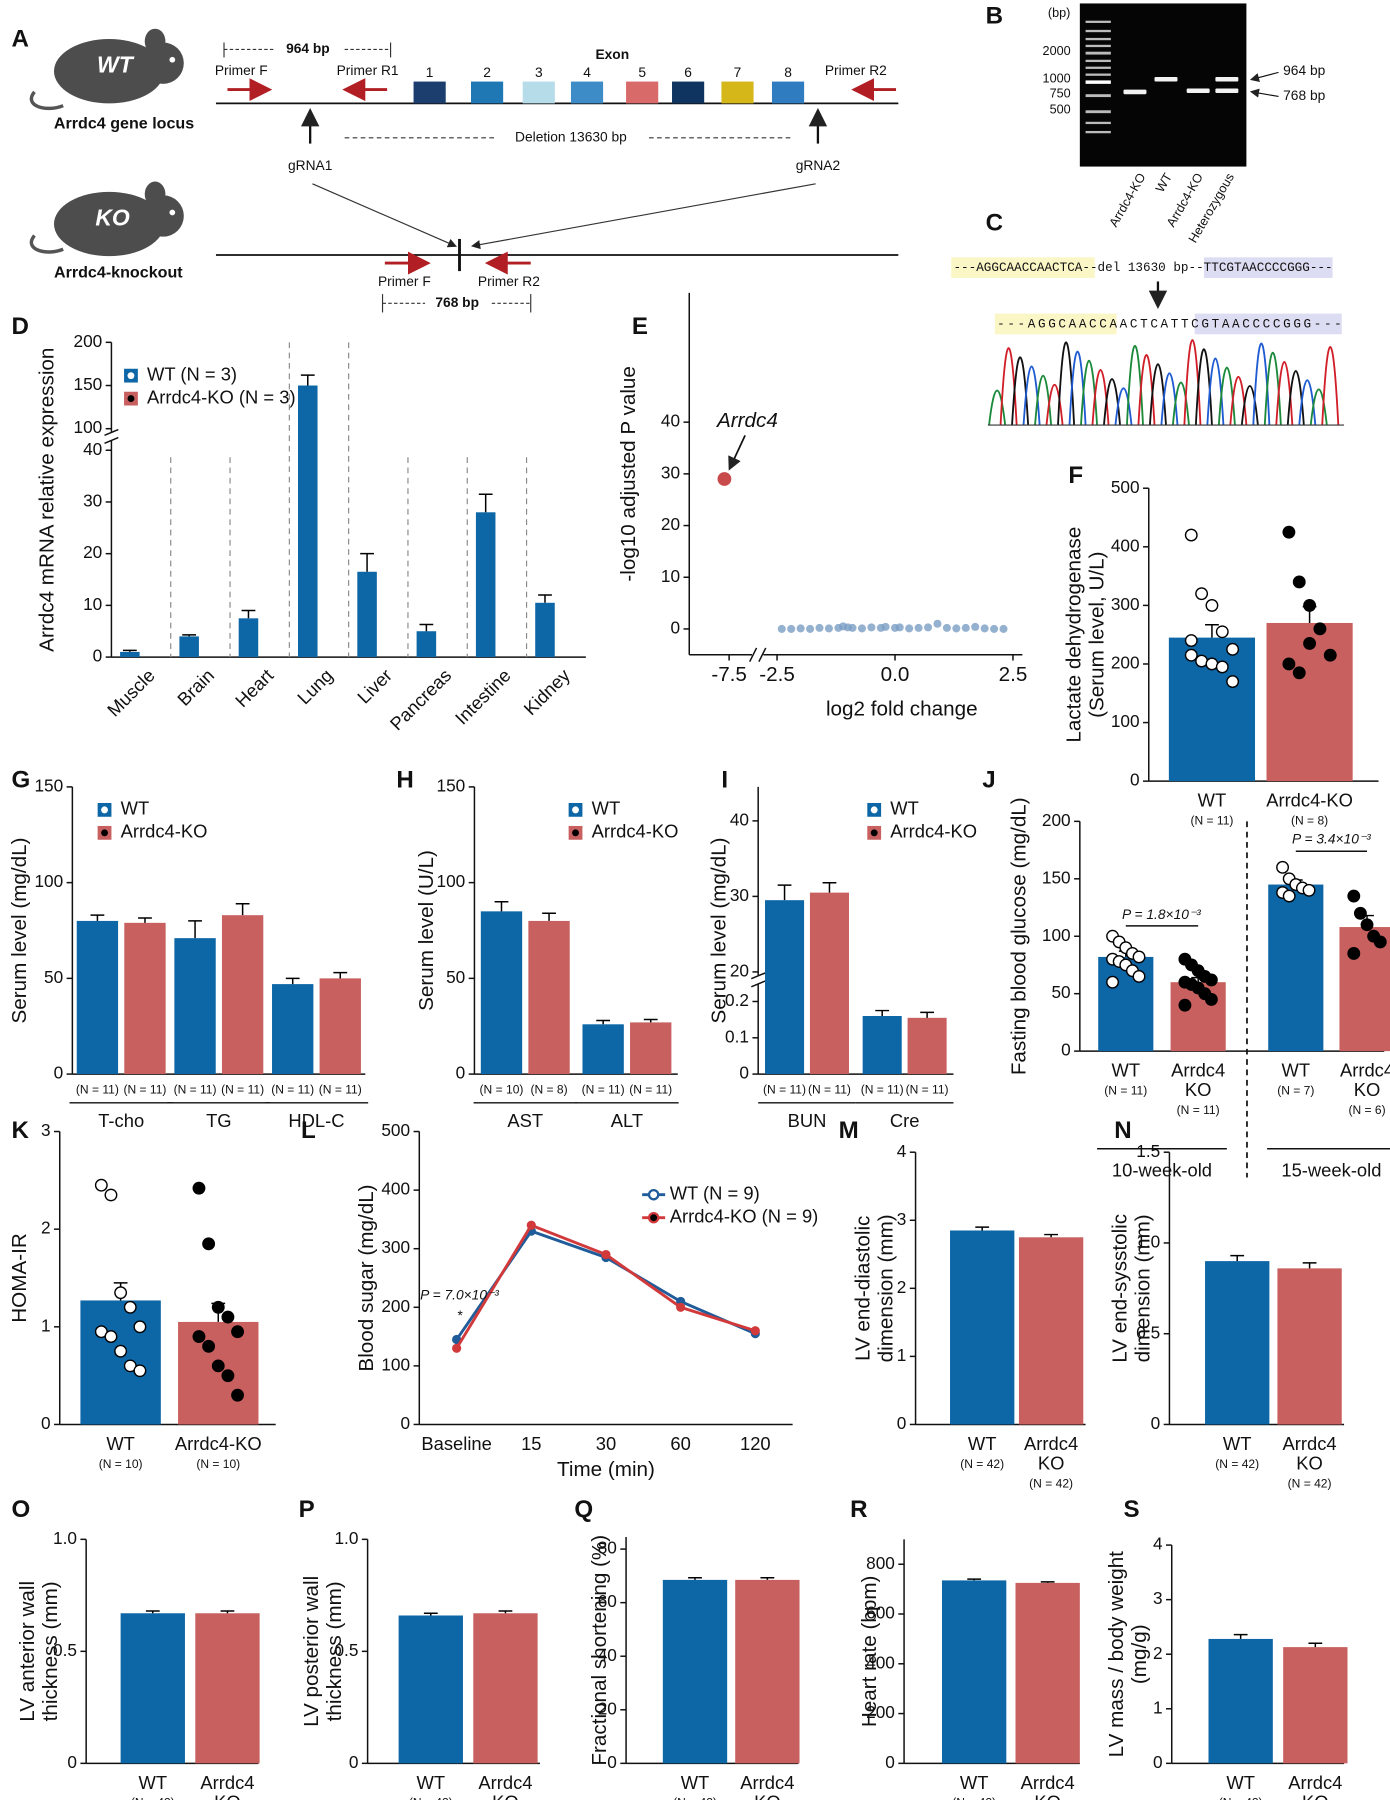 The width and height of the screenshot is (1390, 1800). I want to click on gel, so click(1163, 85).